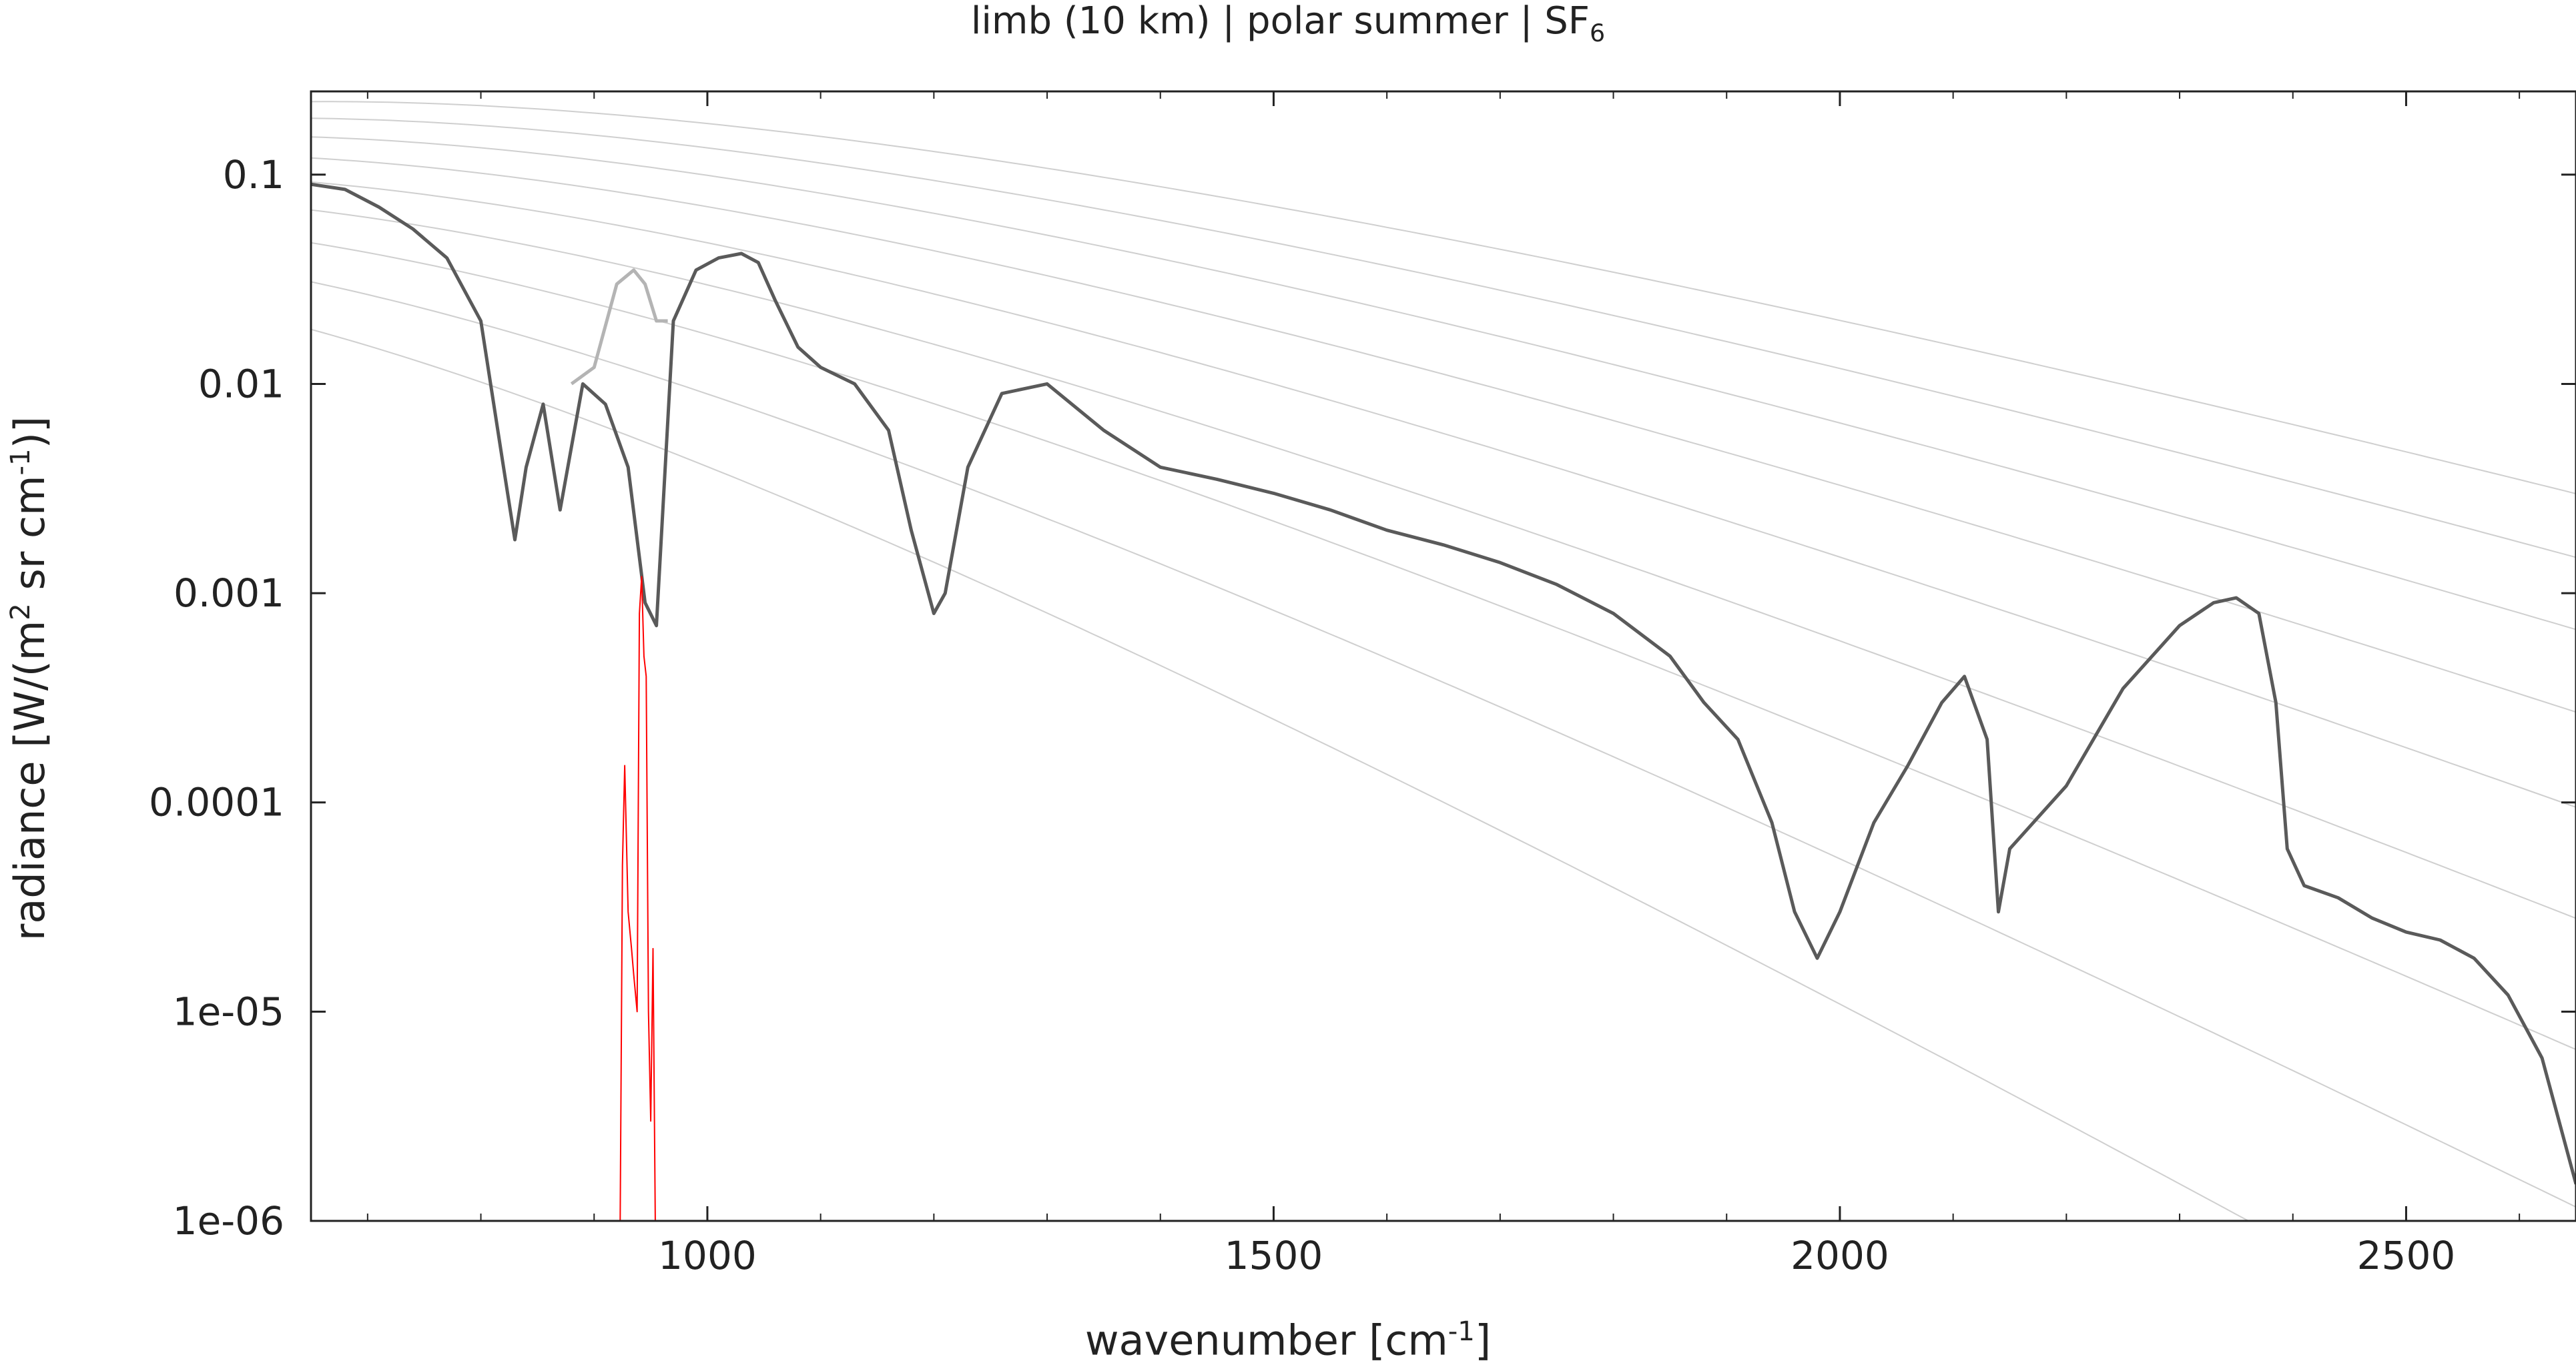 The image size is (2576, 1365). Describe the element at coordinates (229, 593) in the screenshot. I see `y-tick-label: 0.001` at that location.